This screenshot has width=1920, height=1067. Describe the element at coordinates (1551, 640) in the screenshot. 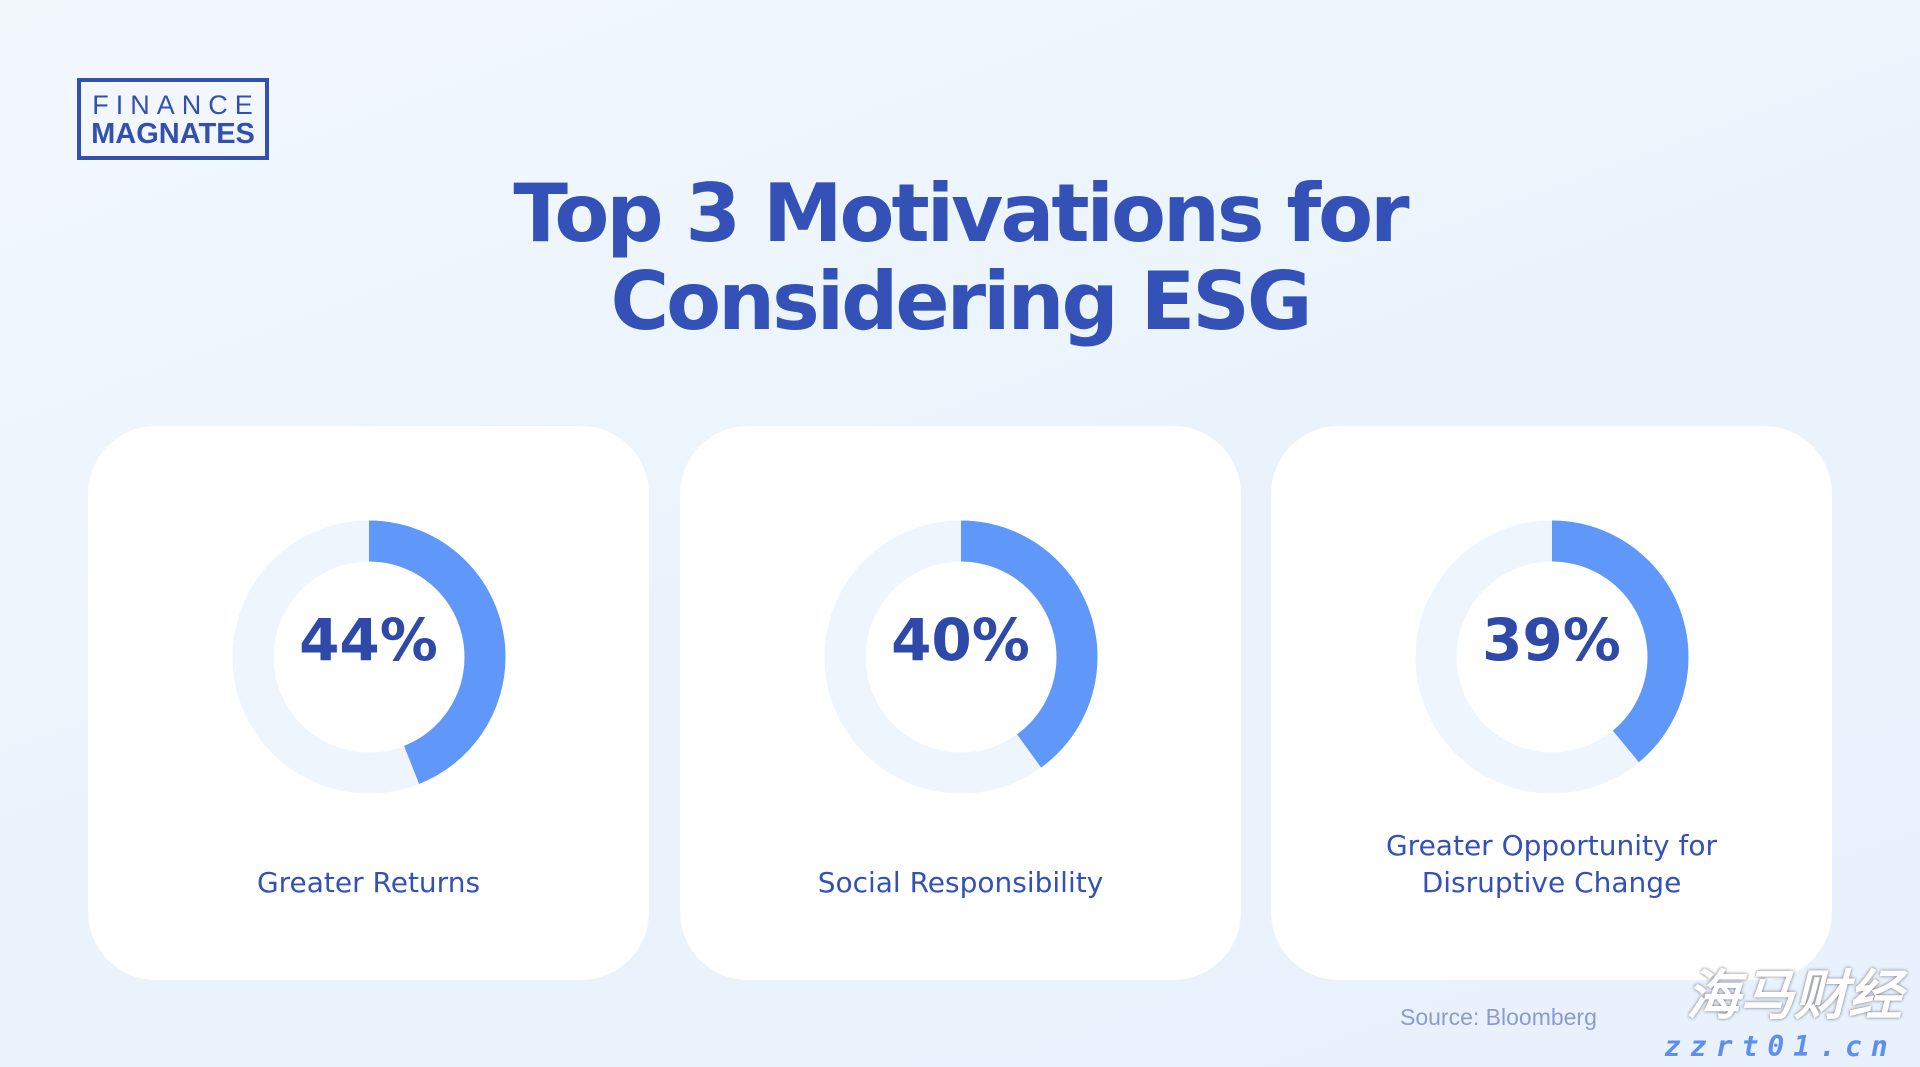

I see `percent-value: 39%` at that location.